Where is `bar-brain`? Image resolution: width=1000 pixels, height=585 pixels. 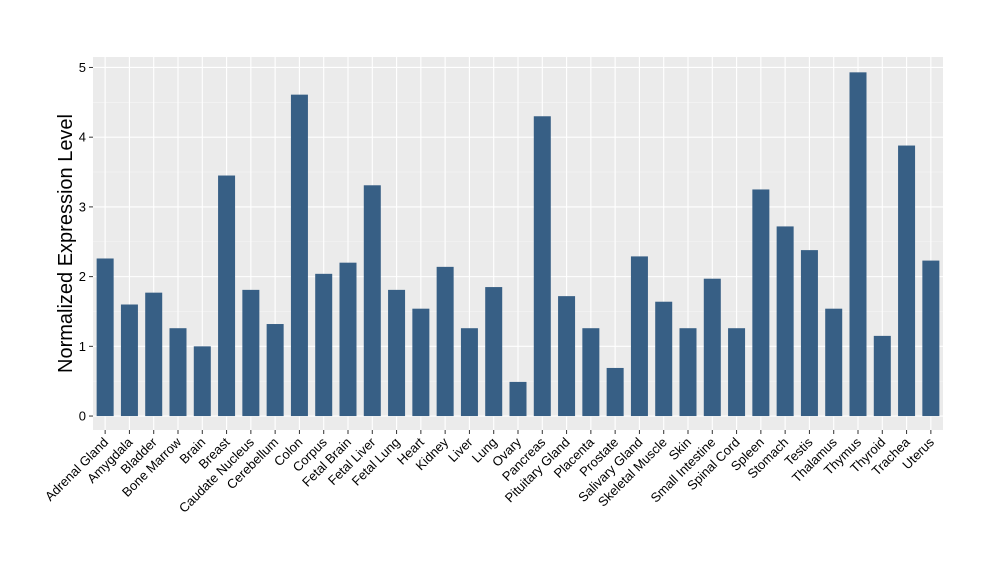 bar-brain is located at coordinates (202, 381).